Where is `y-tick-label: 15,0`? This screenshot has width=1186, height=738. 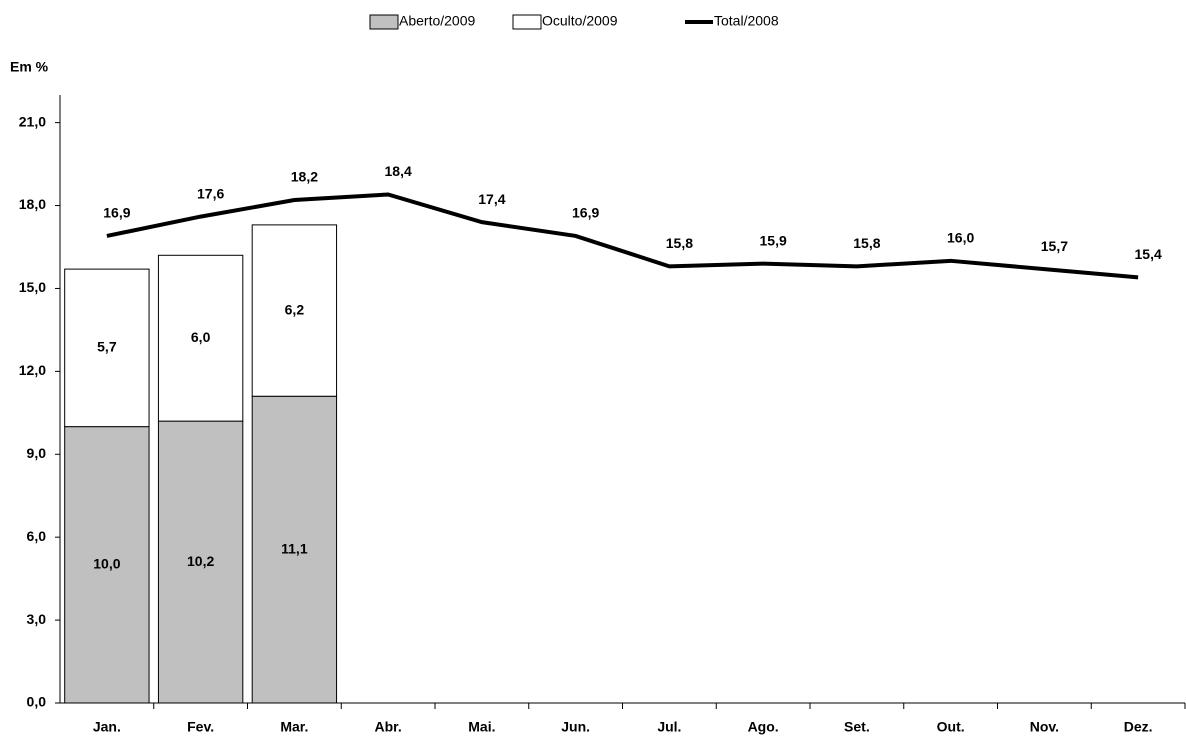 y-tick-label: 15,0 is located at coordinates (32, 287).